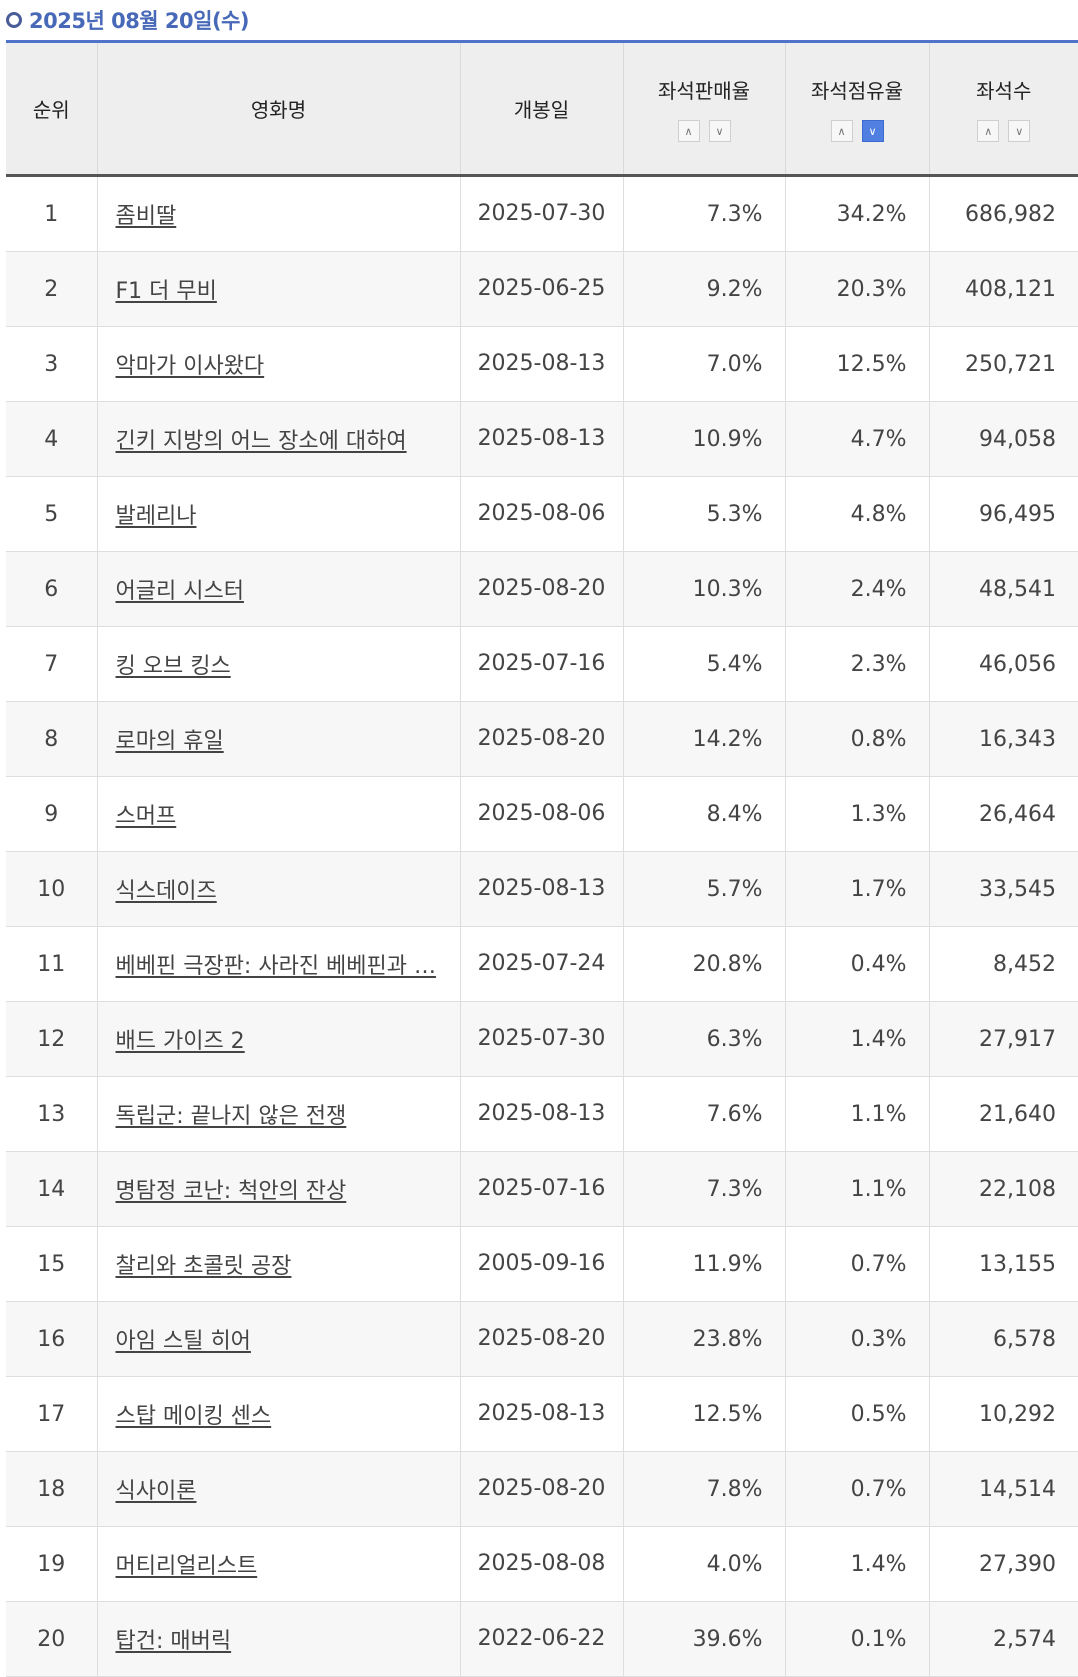 The width and height of the screenshot is (1078, 1677). I want to click on movie-title-link: 찰리와 초콜릿 공장, so click(203, 1266).